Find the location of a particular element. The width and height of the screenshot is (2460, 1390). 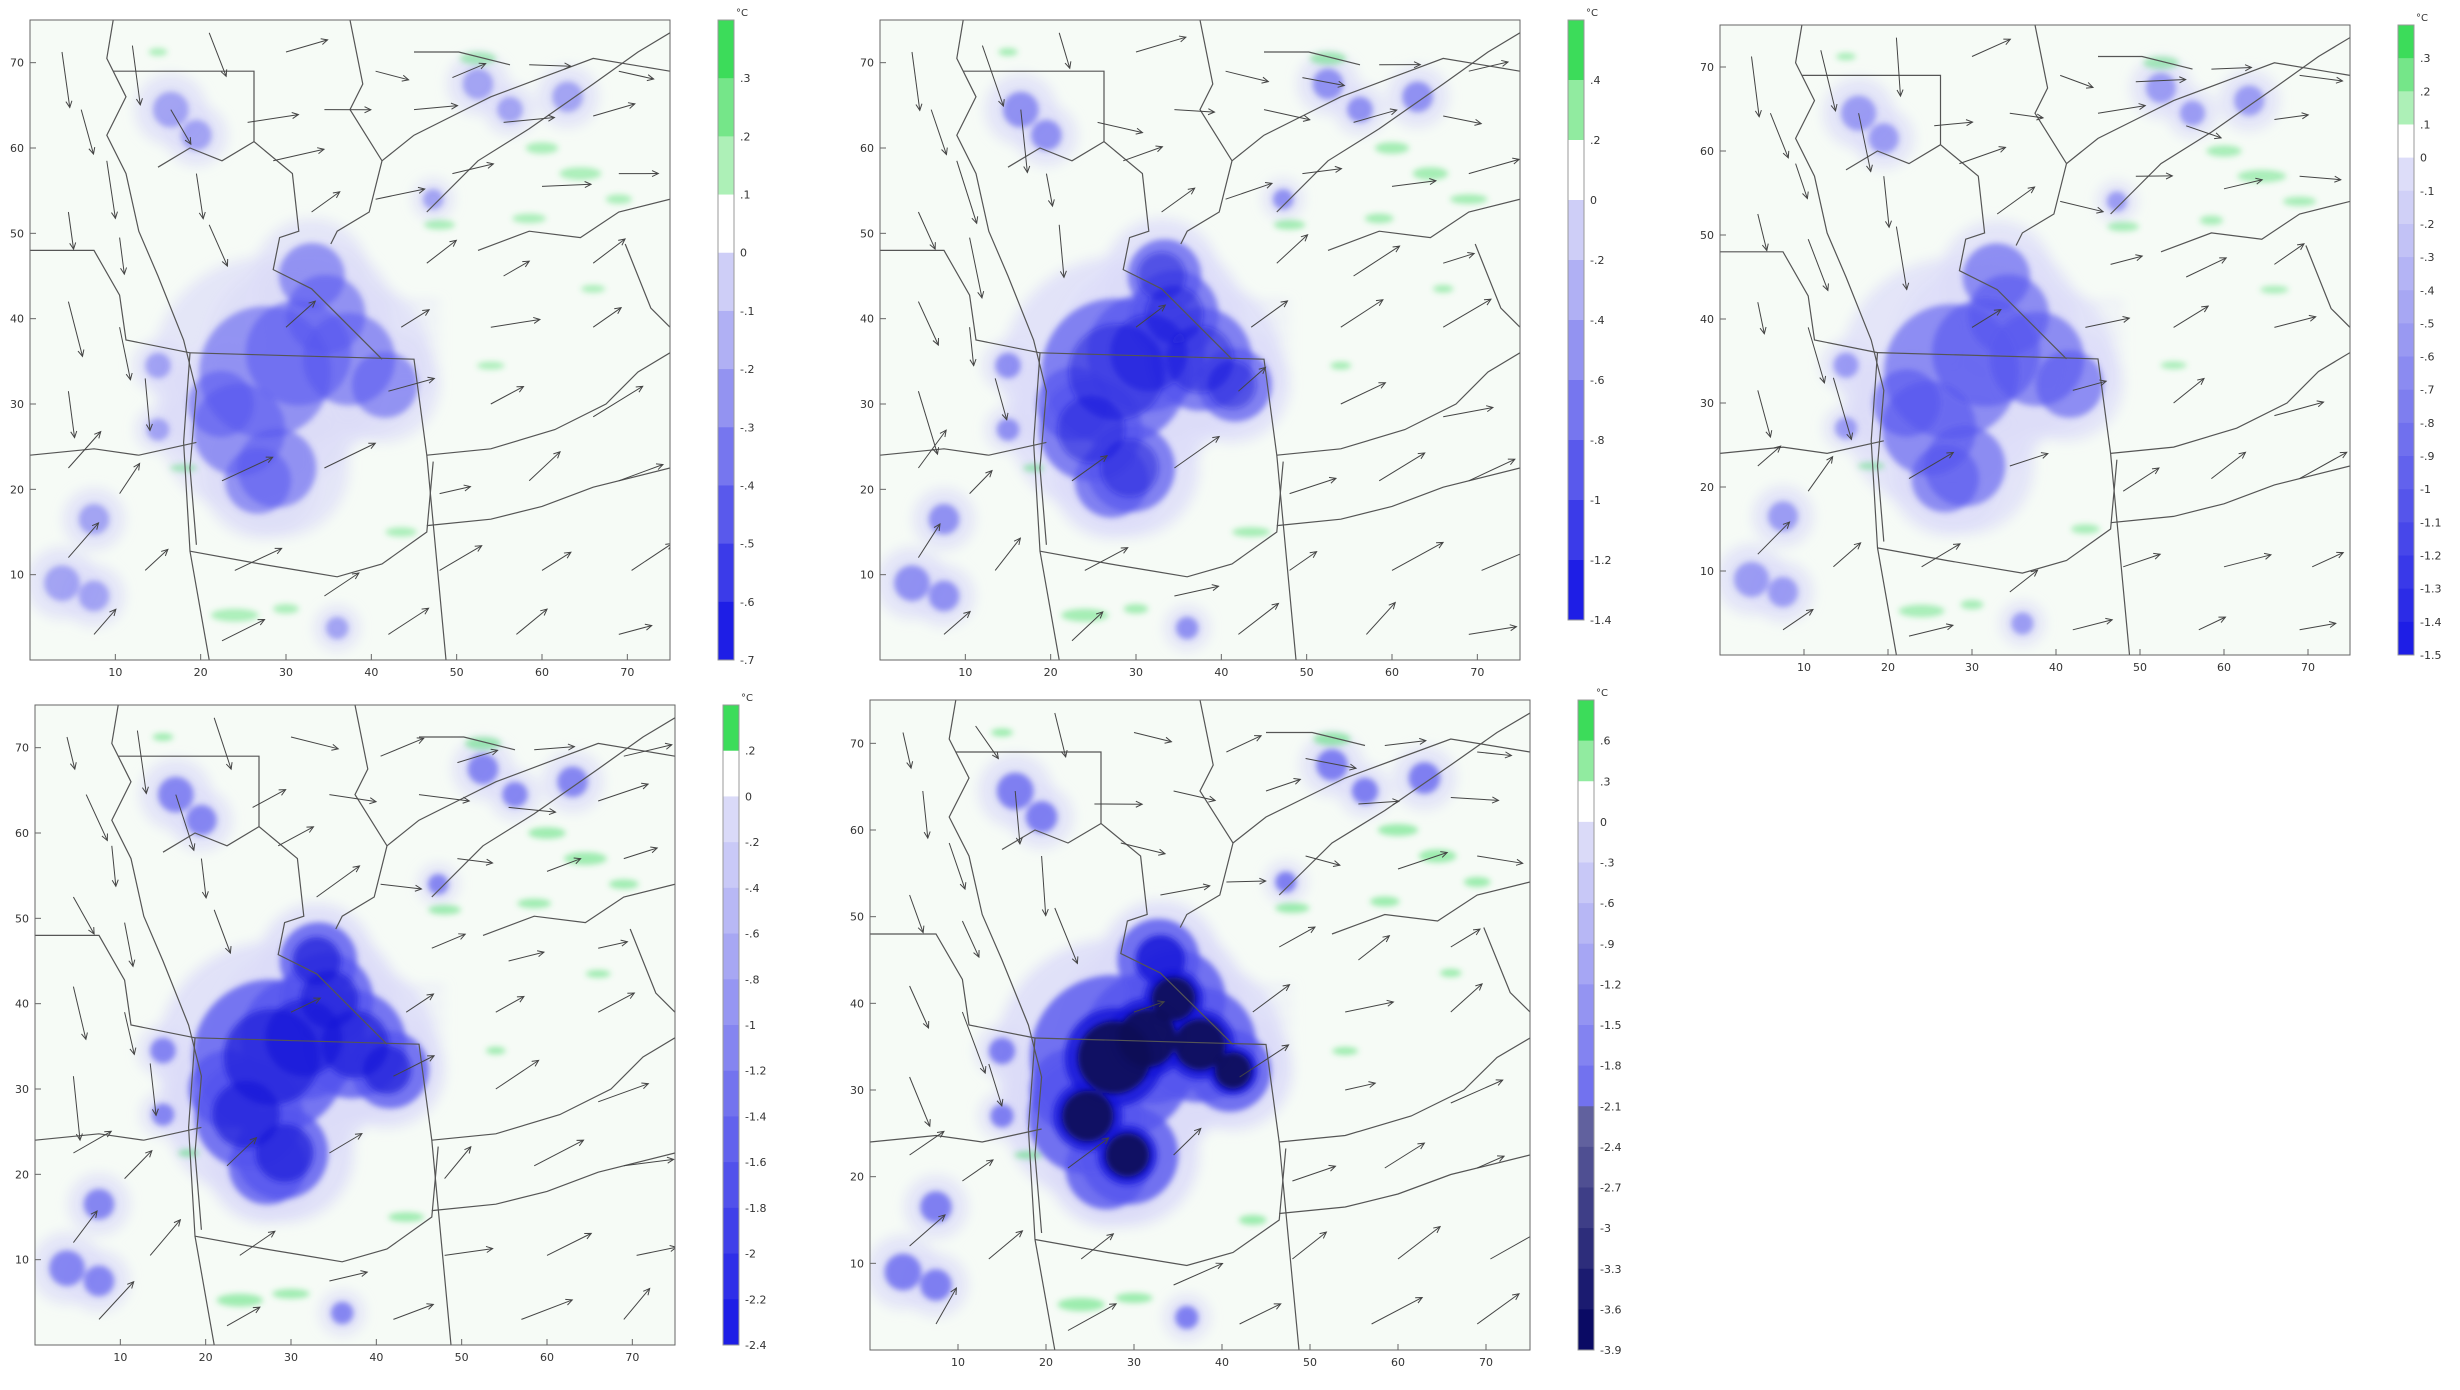

y-tick-label: 20 is located at coordinates (867, 489).